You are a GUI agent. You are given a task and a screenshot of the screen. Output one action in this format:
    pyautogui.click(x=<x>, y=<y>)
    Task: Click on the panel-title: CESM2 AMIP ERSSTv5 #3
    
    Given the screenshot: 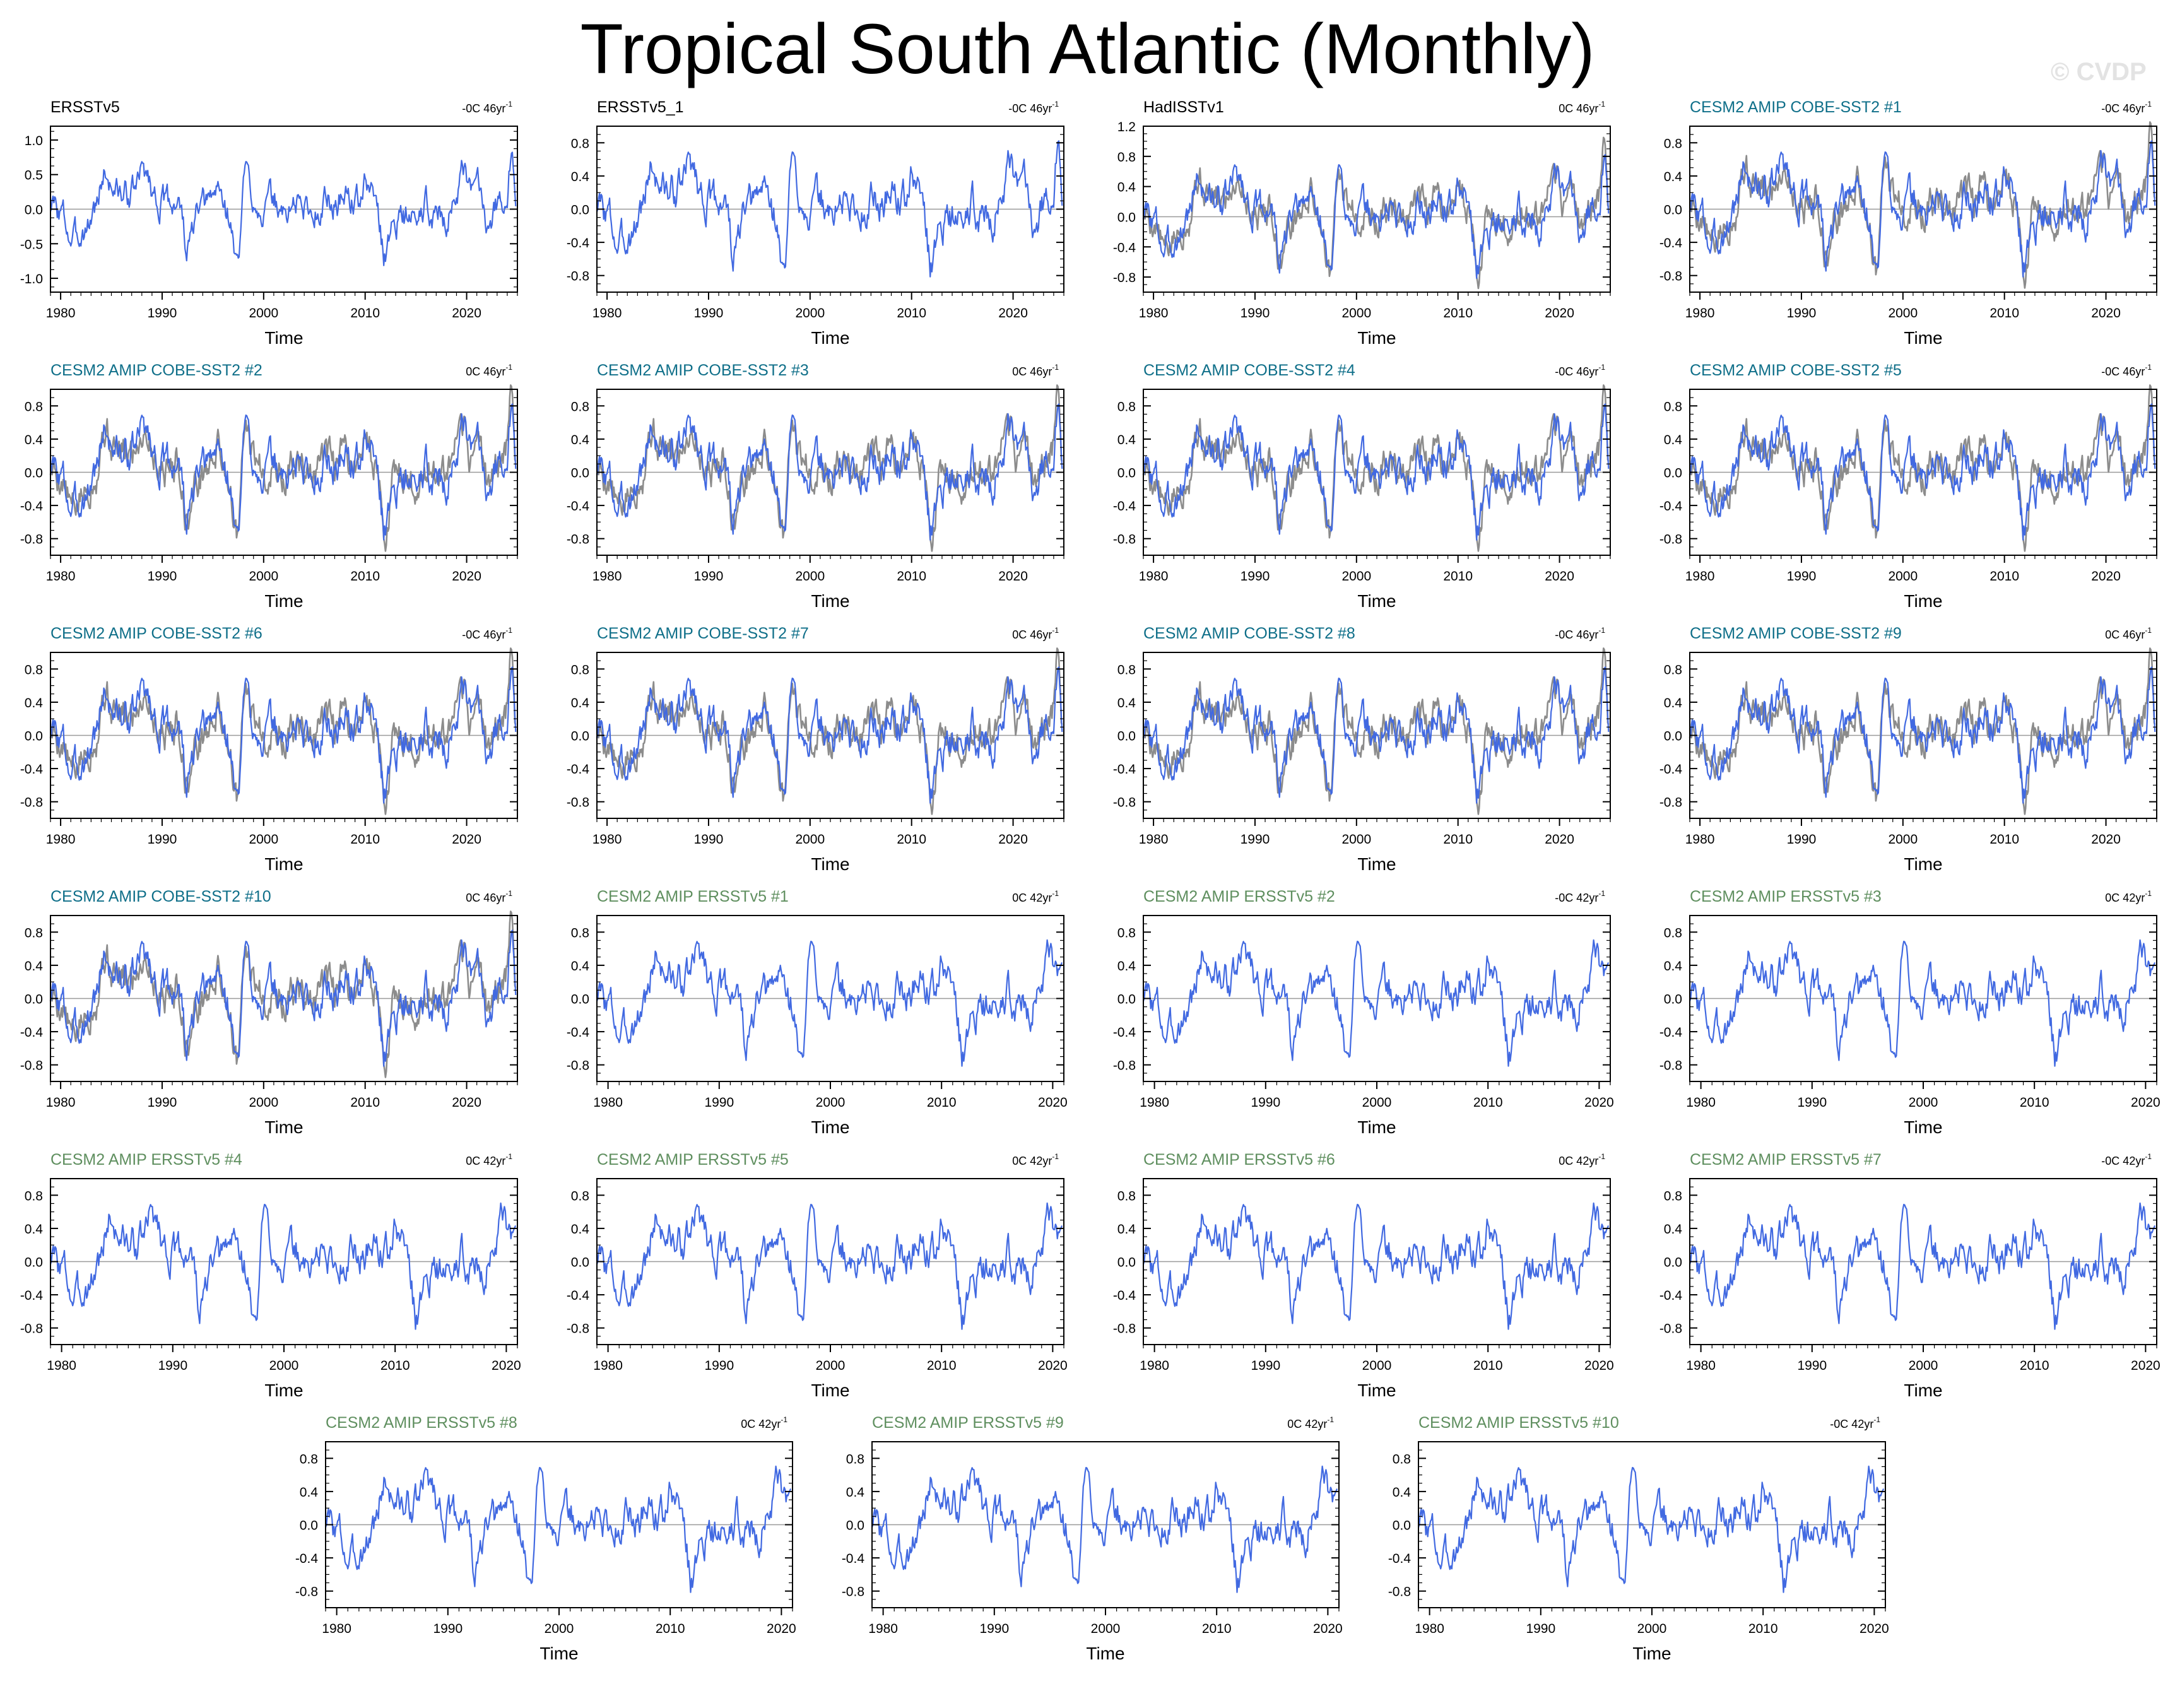 What is the action you would take?
    pyautogui.click(x=1786, y=897)
    